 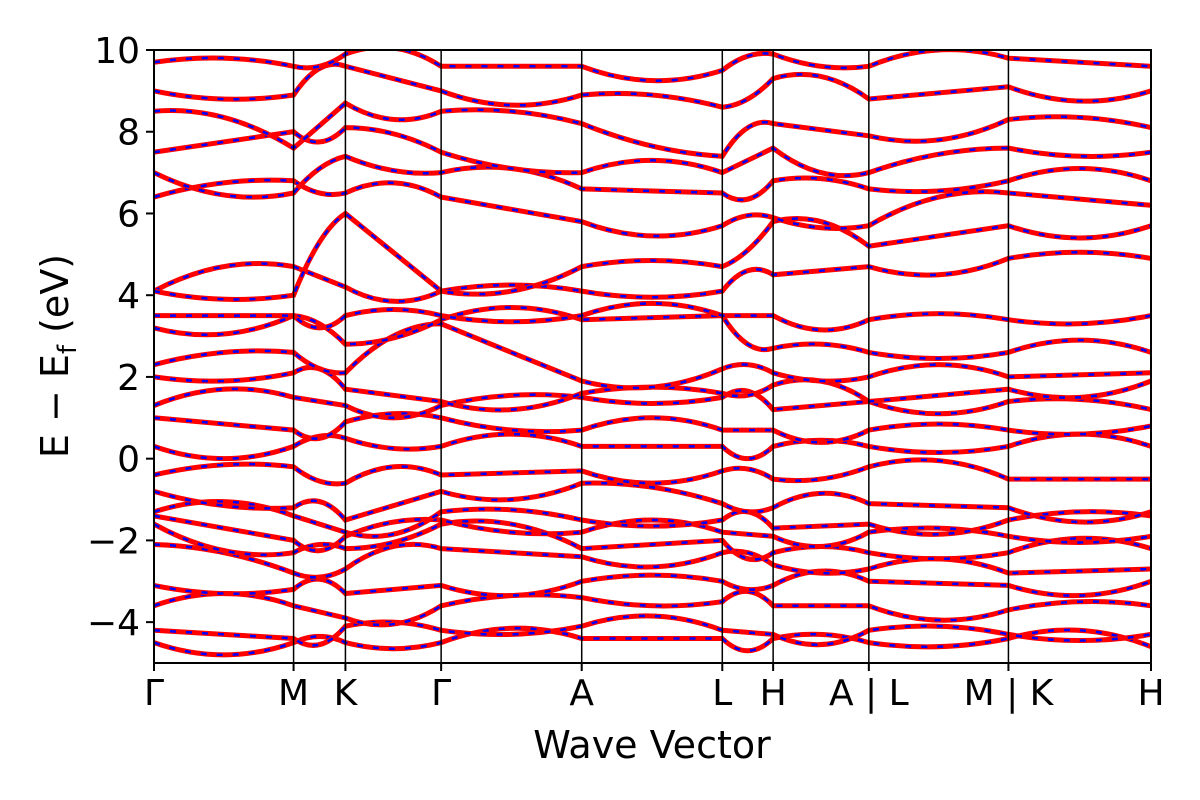 I want to click on x-tick-label: A | L, so click(x=869, y=693).